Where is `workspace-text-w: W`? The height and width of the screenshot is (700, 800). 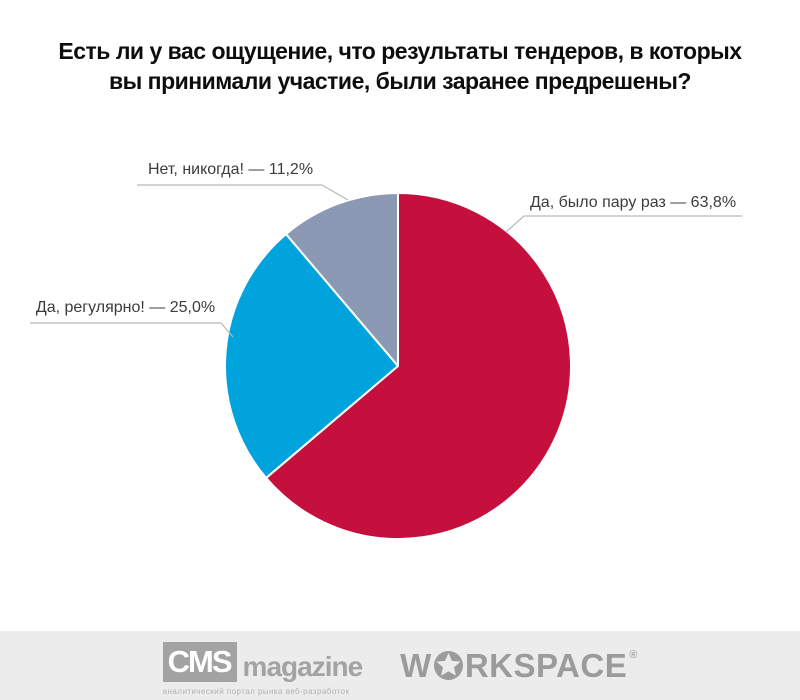
workspace-text-w: W is located at coordinates (416, 665).